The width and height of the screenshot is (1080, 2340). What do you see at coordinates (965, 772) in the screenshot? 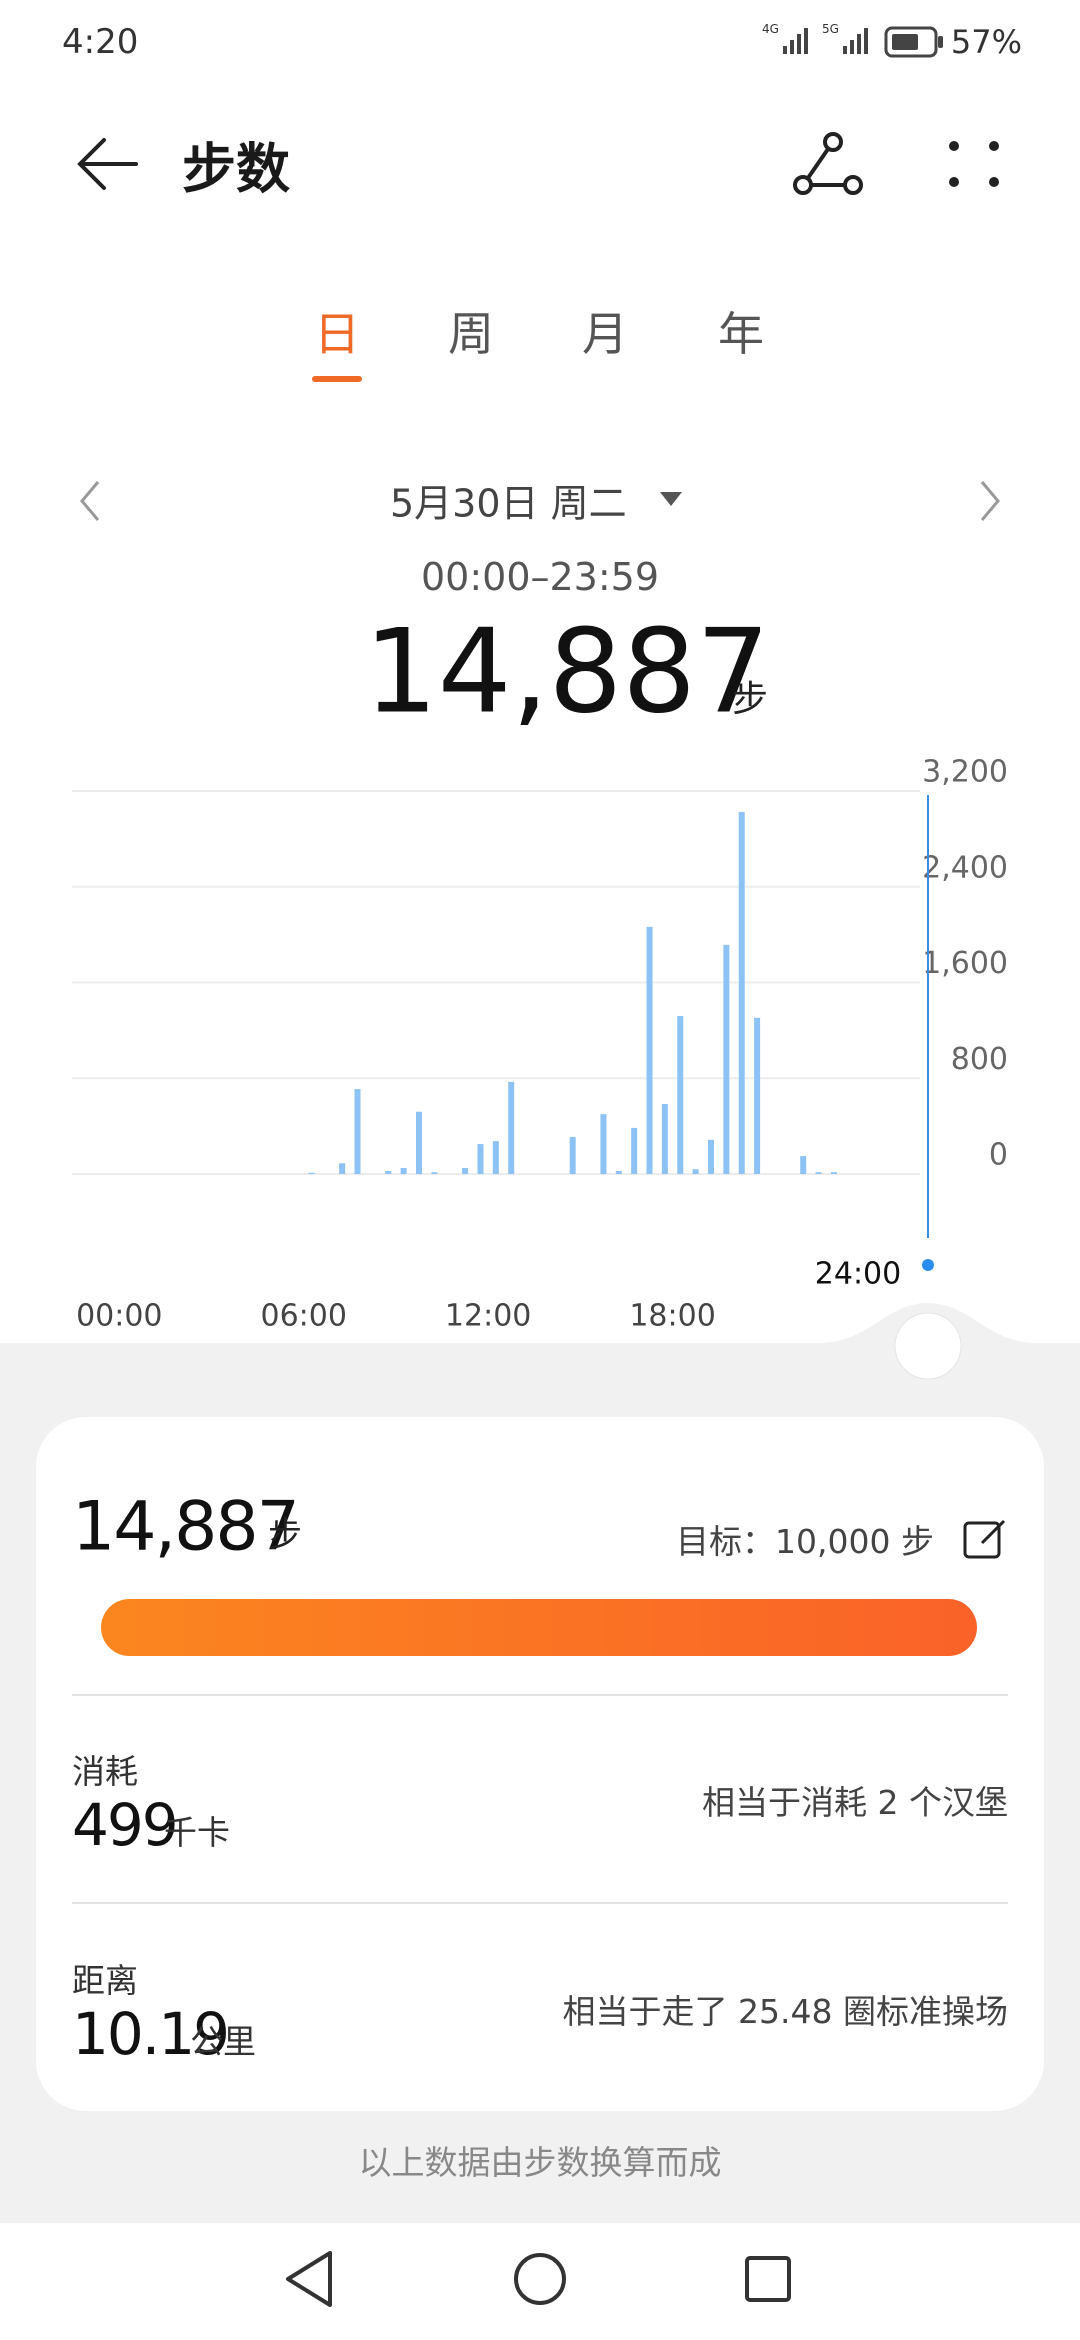
I see `y-tick-label: 3,200` at bounding box center [965, 772].